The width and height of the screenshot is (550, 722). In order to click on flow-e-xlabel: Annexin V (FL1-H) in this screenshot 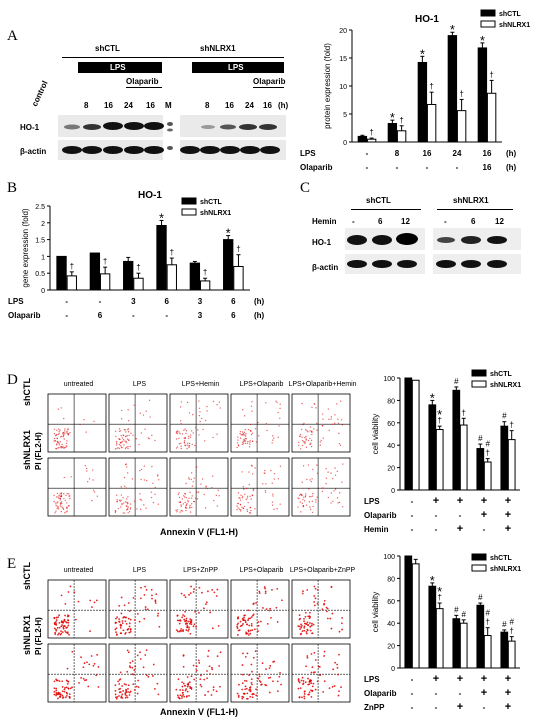, I will do `click(199, 712)`.